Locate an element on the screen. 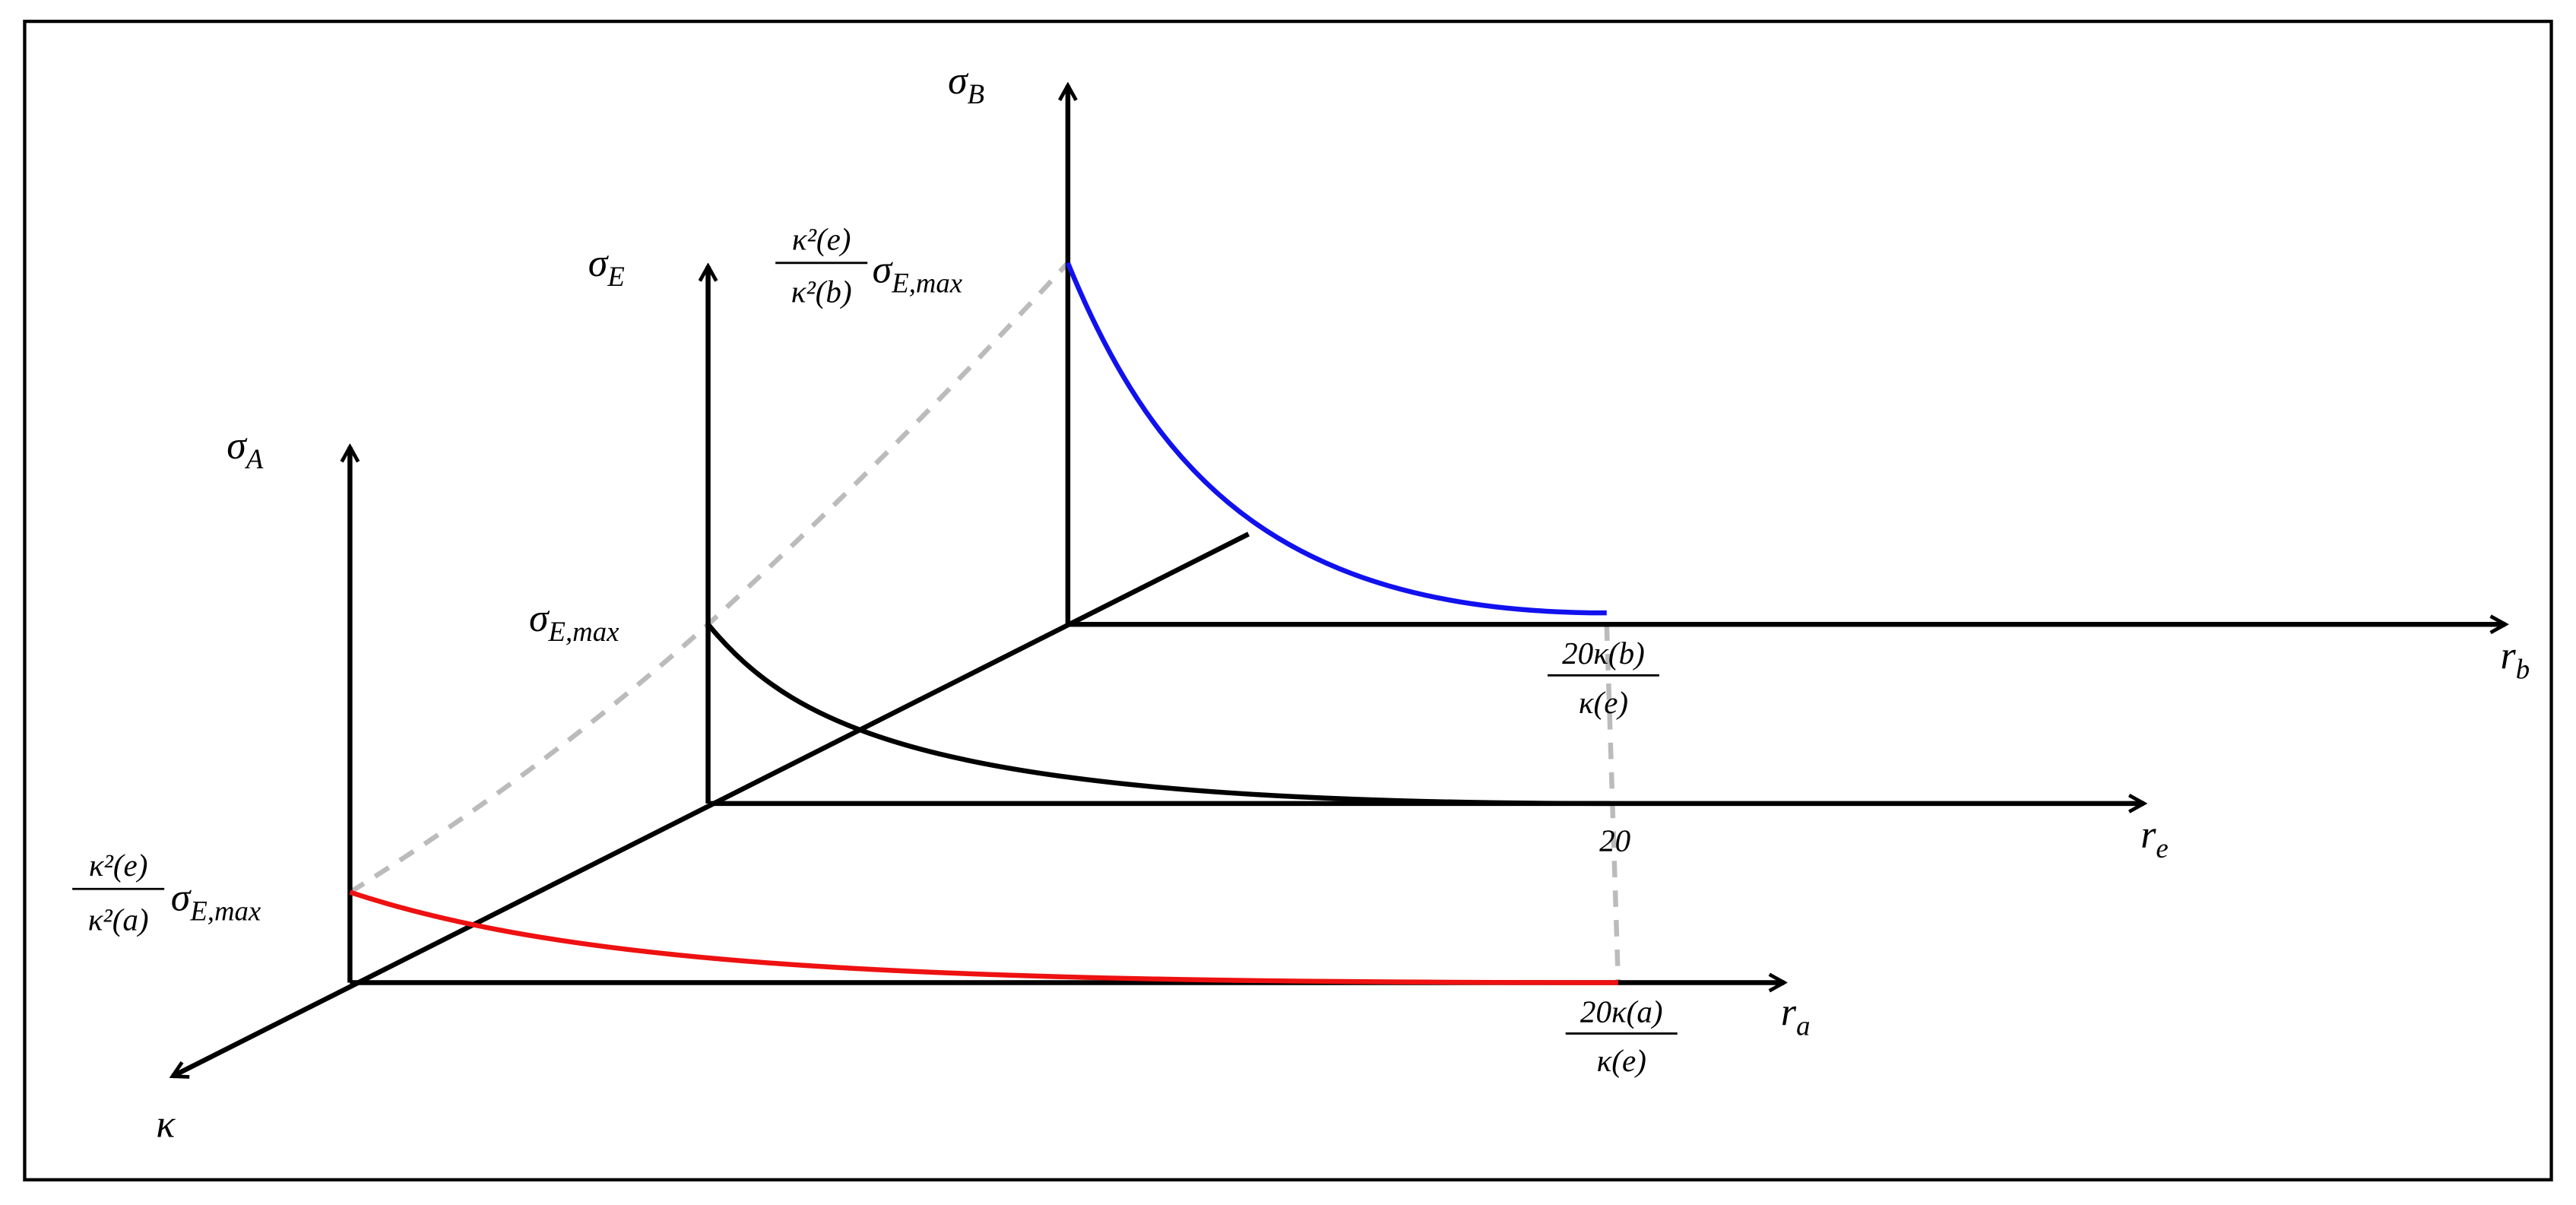 This screenshot has height=1205, width=2576. axis-label: σE is located at coordinates (606, 267).